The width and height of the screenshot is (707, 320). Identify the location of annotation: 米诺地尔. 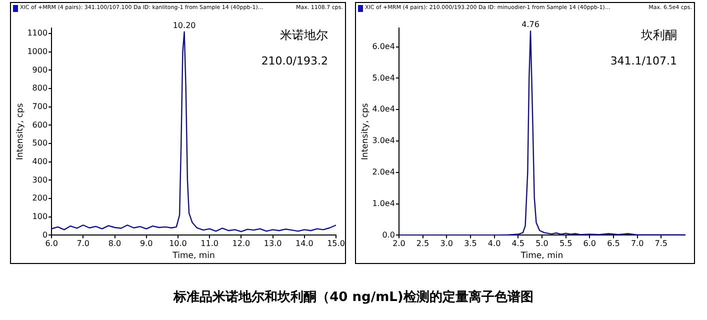
(304, 35).